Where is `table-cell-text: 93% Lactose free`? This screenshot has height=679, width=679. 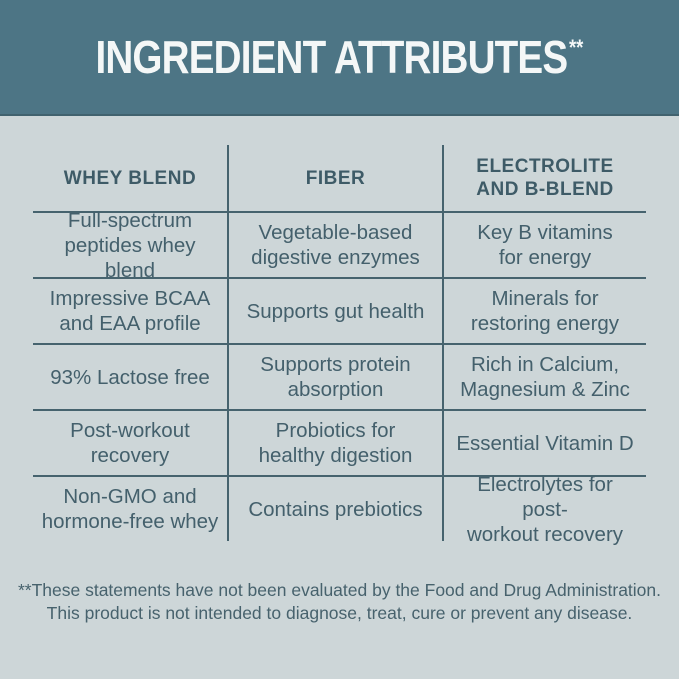 table-cell-text: 93% Lactose free is located at coordinates (130, 377).